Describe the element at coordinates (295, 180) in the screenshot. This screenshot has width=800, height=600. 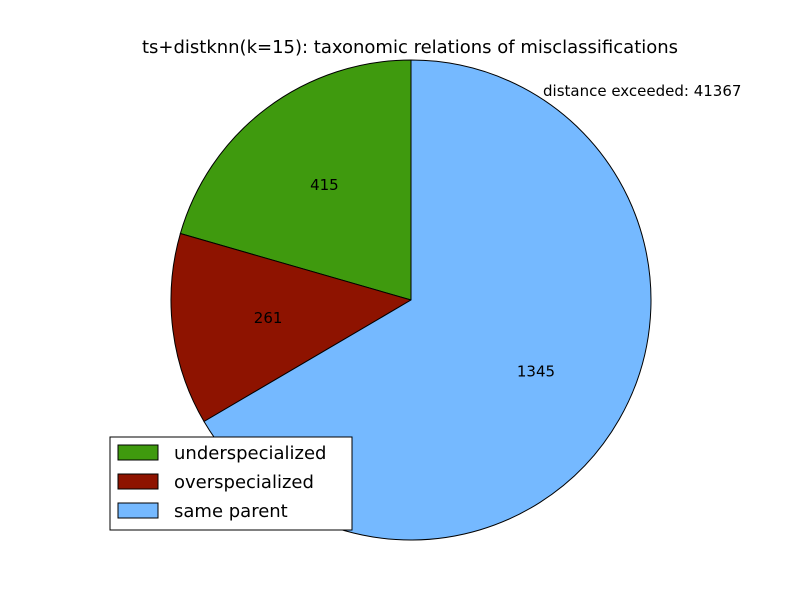
I see `pie-slice-underspecialized` at that location.